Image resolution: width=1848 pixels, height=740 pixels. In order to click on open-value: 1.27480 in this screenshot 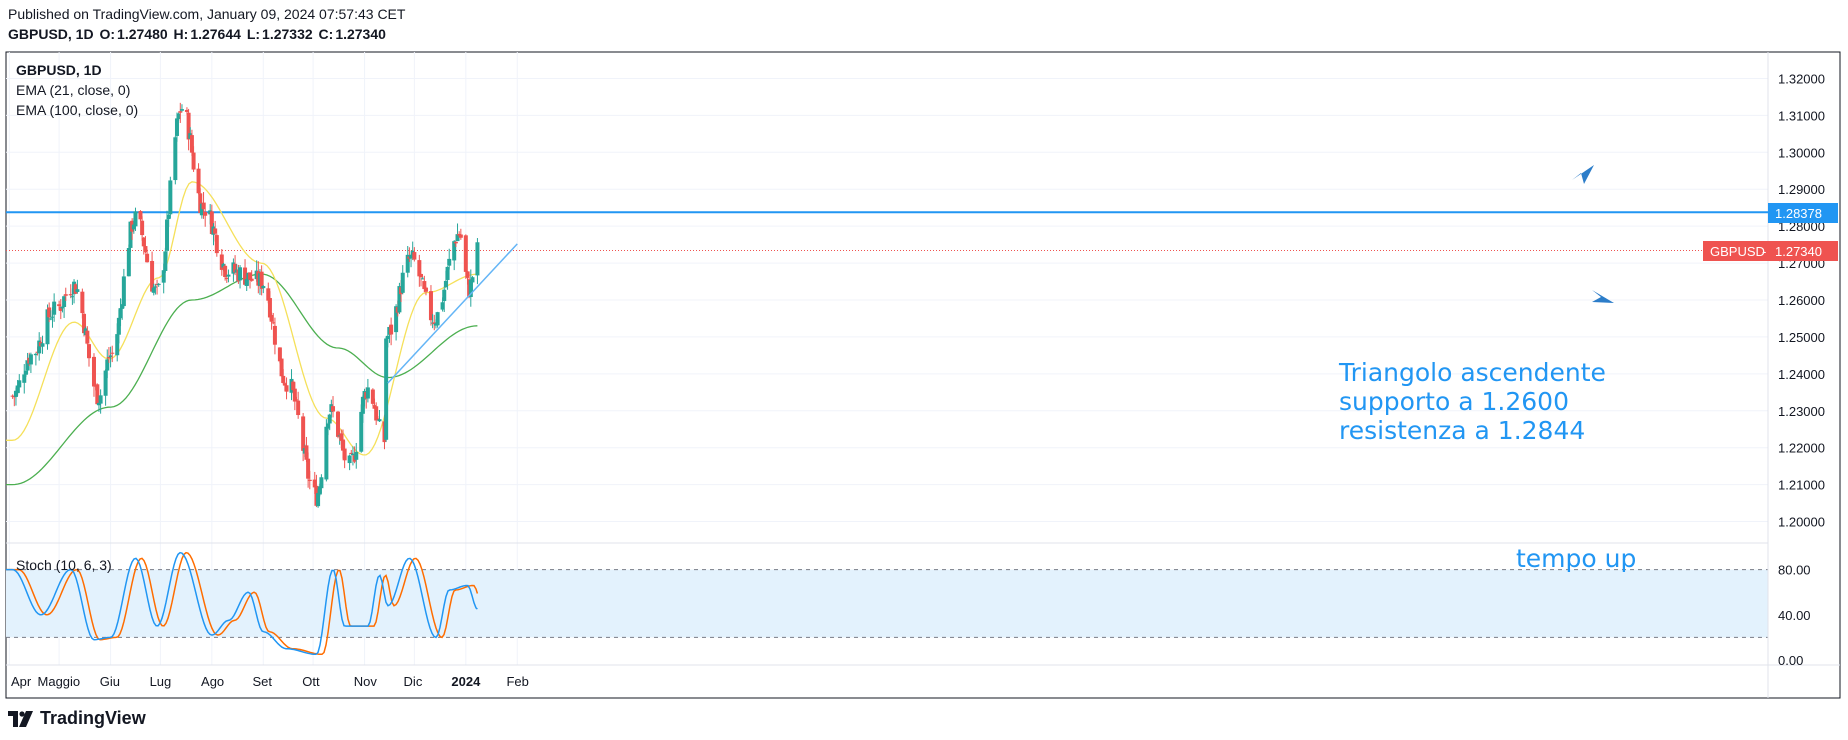, I will do `click(142, 34)`.